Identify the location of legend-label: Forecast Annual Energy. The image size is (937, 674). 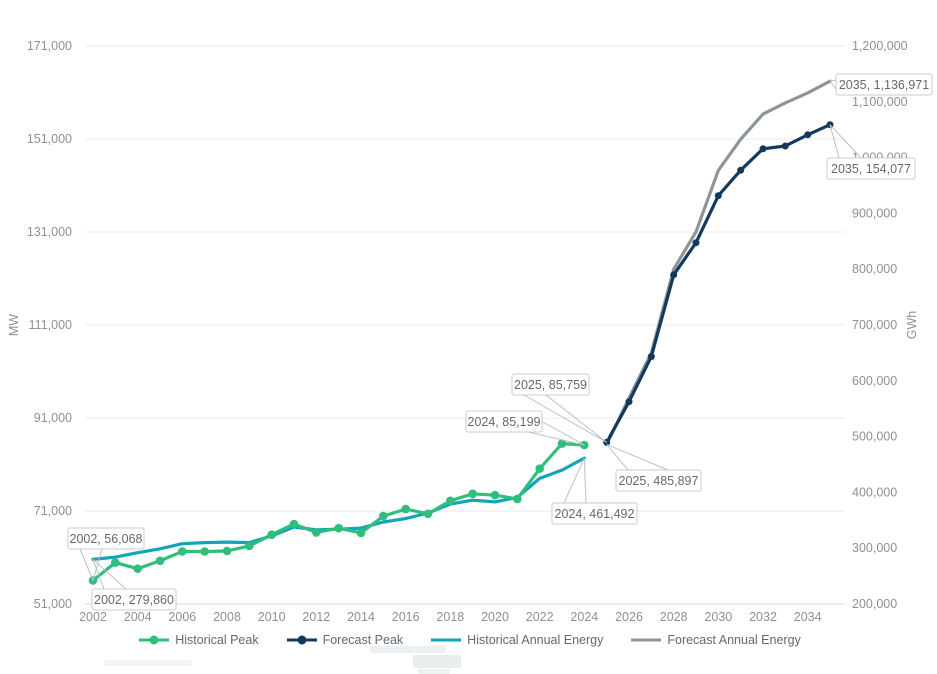
(734, 640).